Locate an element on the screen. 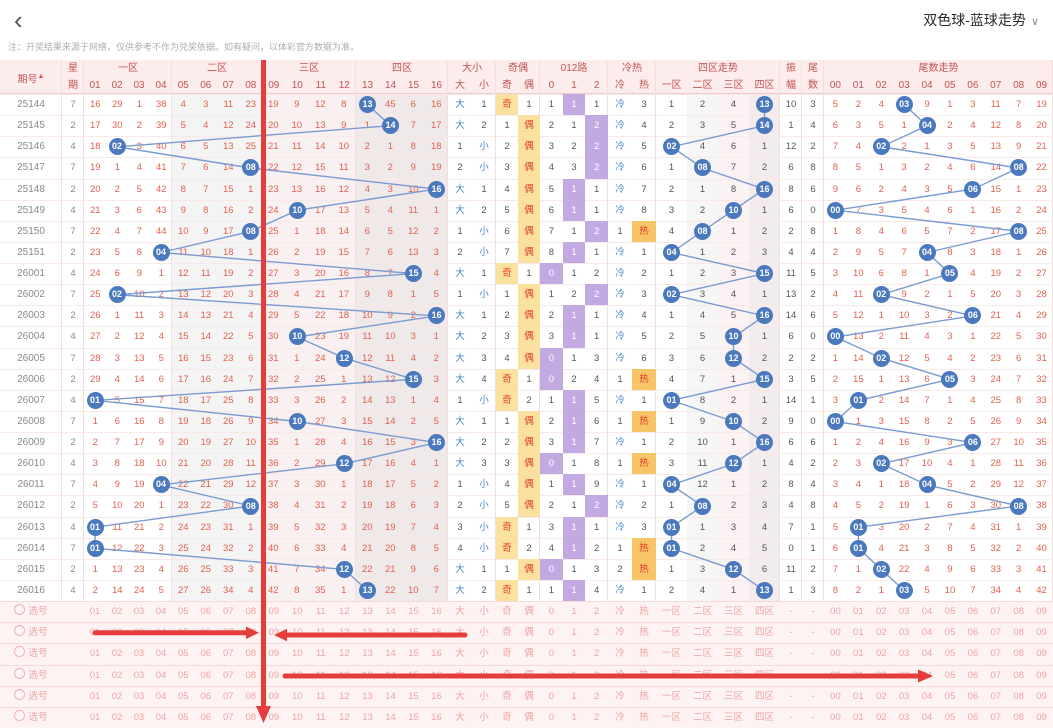  pick-option-temp: 冷 is located at coordinates (620, 717).